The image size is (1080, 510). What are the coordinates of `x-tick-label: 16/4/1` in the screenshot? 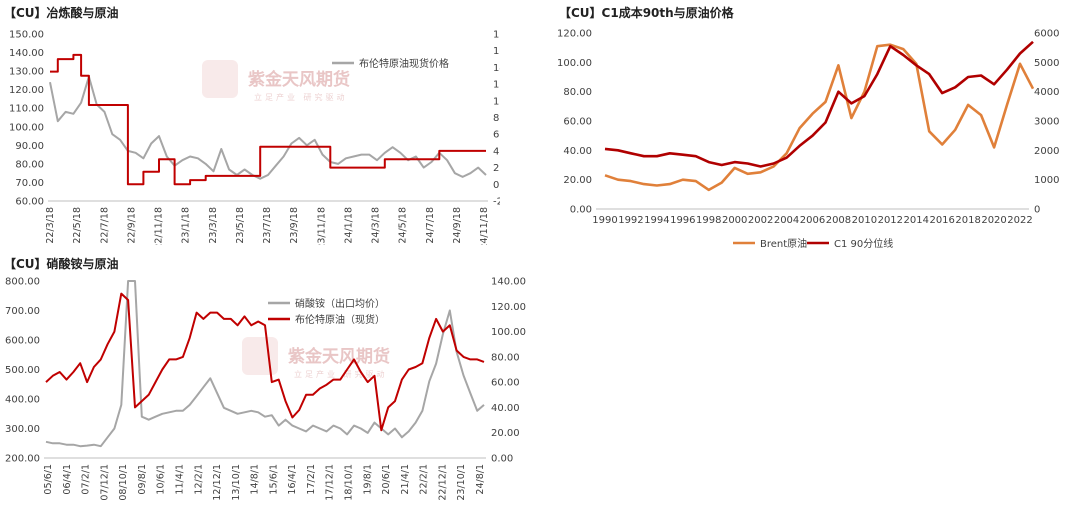 It's located at (292, 479).